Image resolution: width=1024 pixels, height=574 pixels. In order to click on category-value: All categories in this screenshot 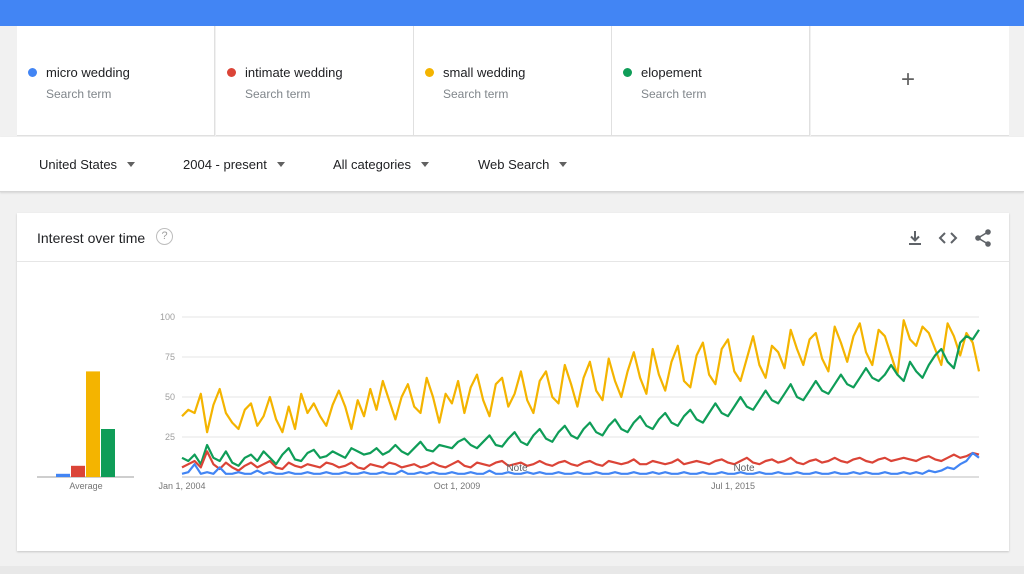, I will do `click(372, 164)`.